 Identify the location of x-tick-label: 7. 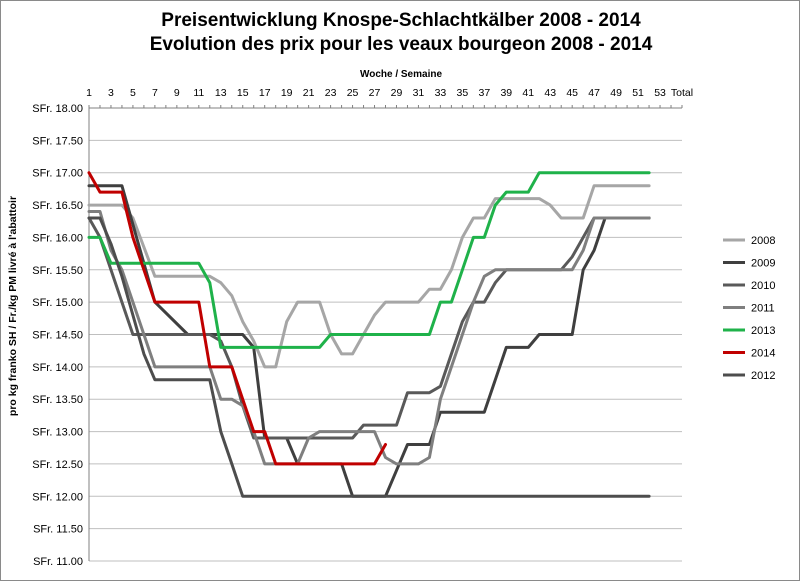
(155, 93).